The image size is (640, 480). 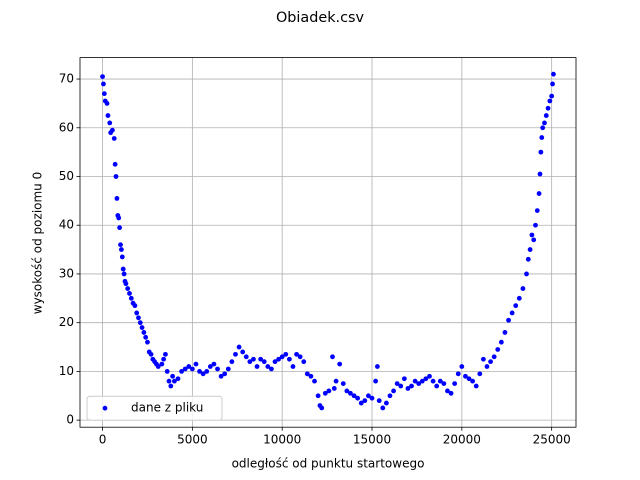 What do you see at coordinates (38, 243) in the screenshot?
I see `y-axis-label: wysokość od poziomu 0` at bounding box center [38, 243].